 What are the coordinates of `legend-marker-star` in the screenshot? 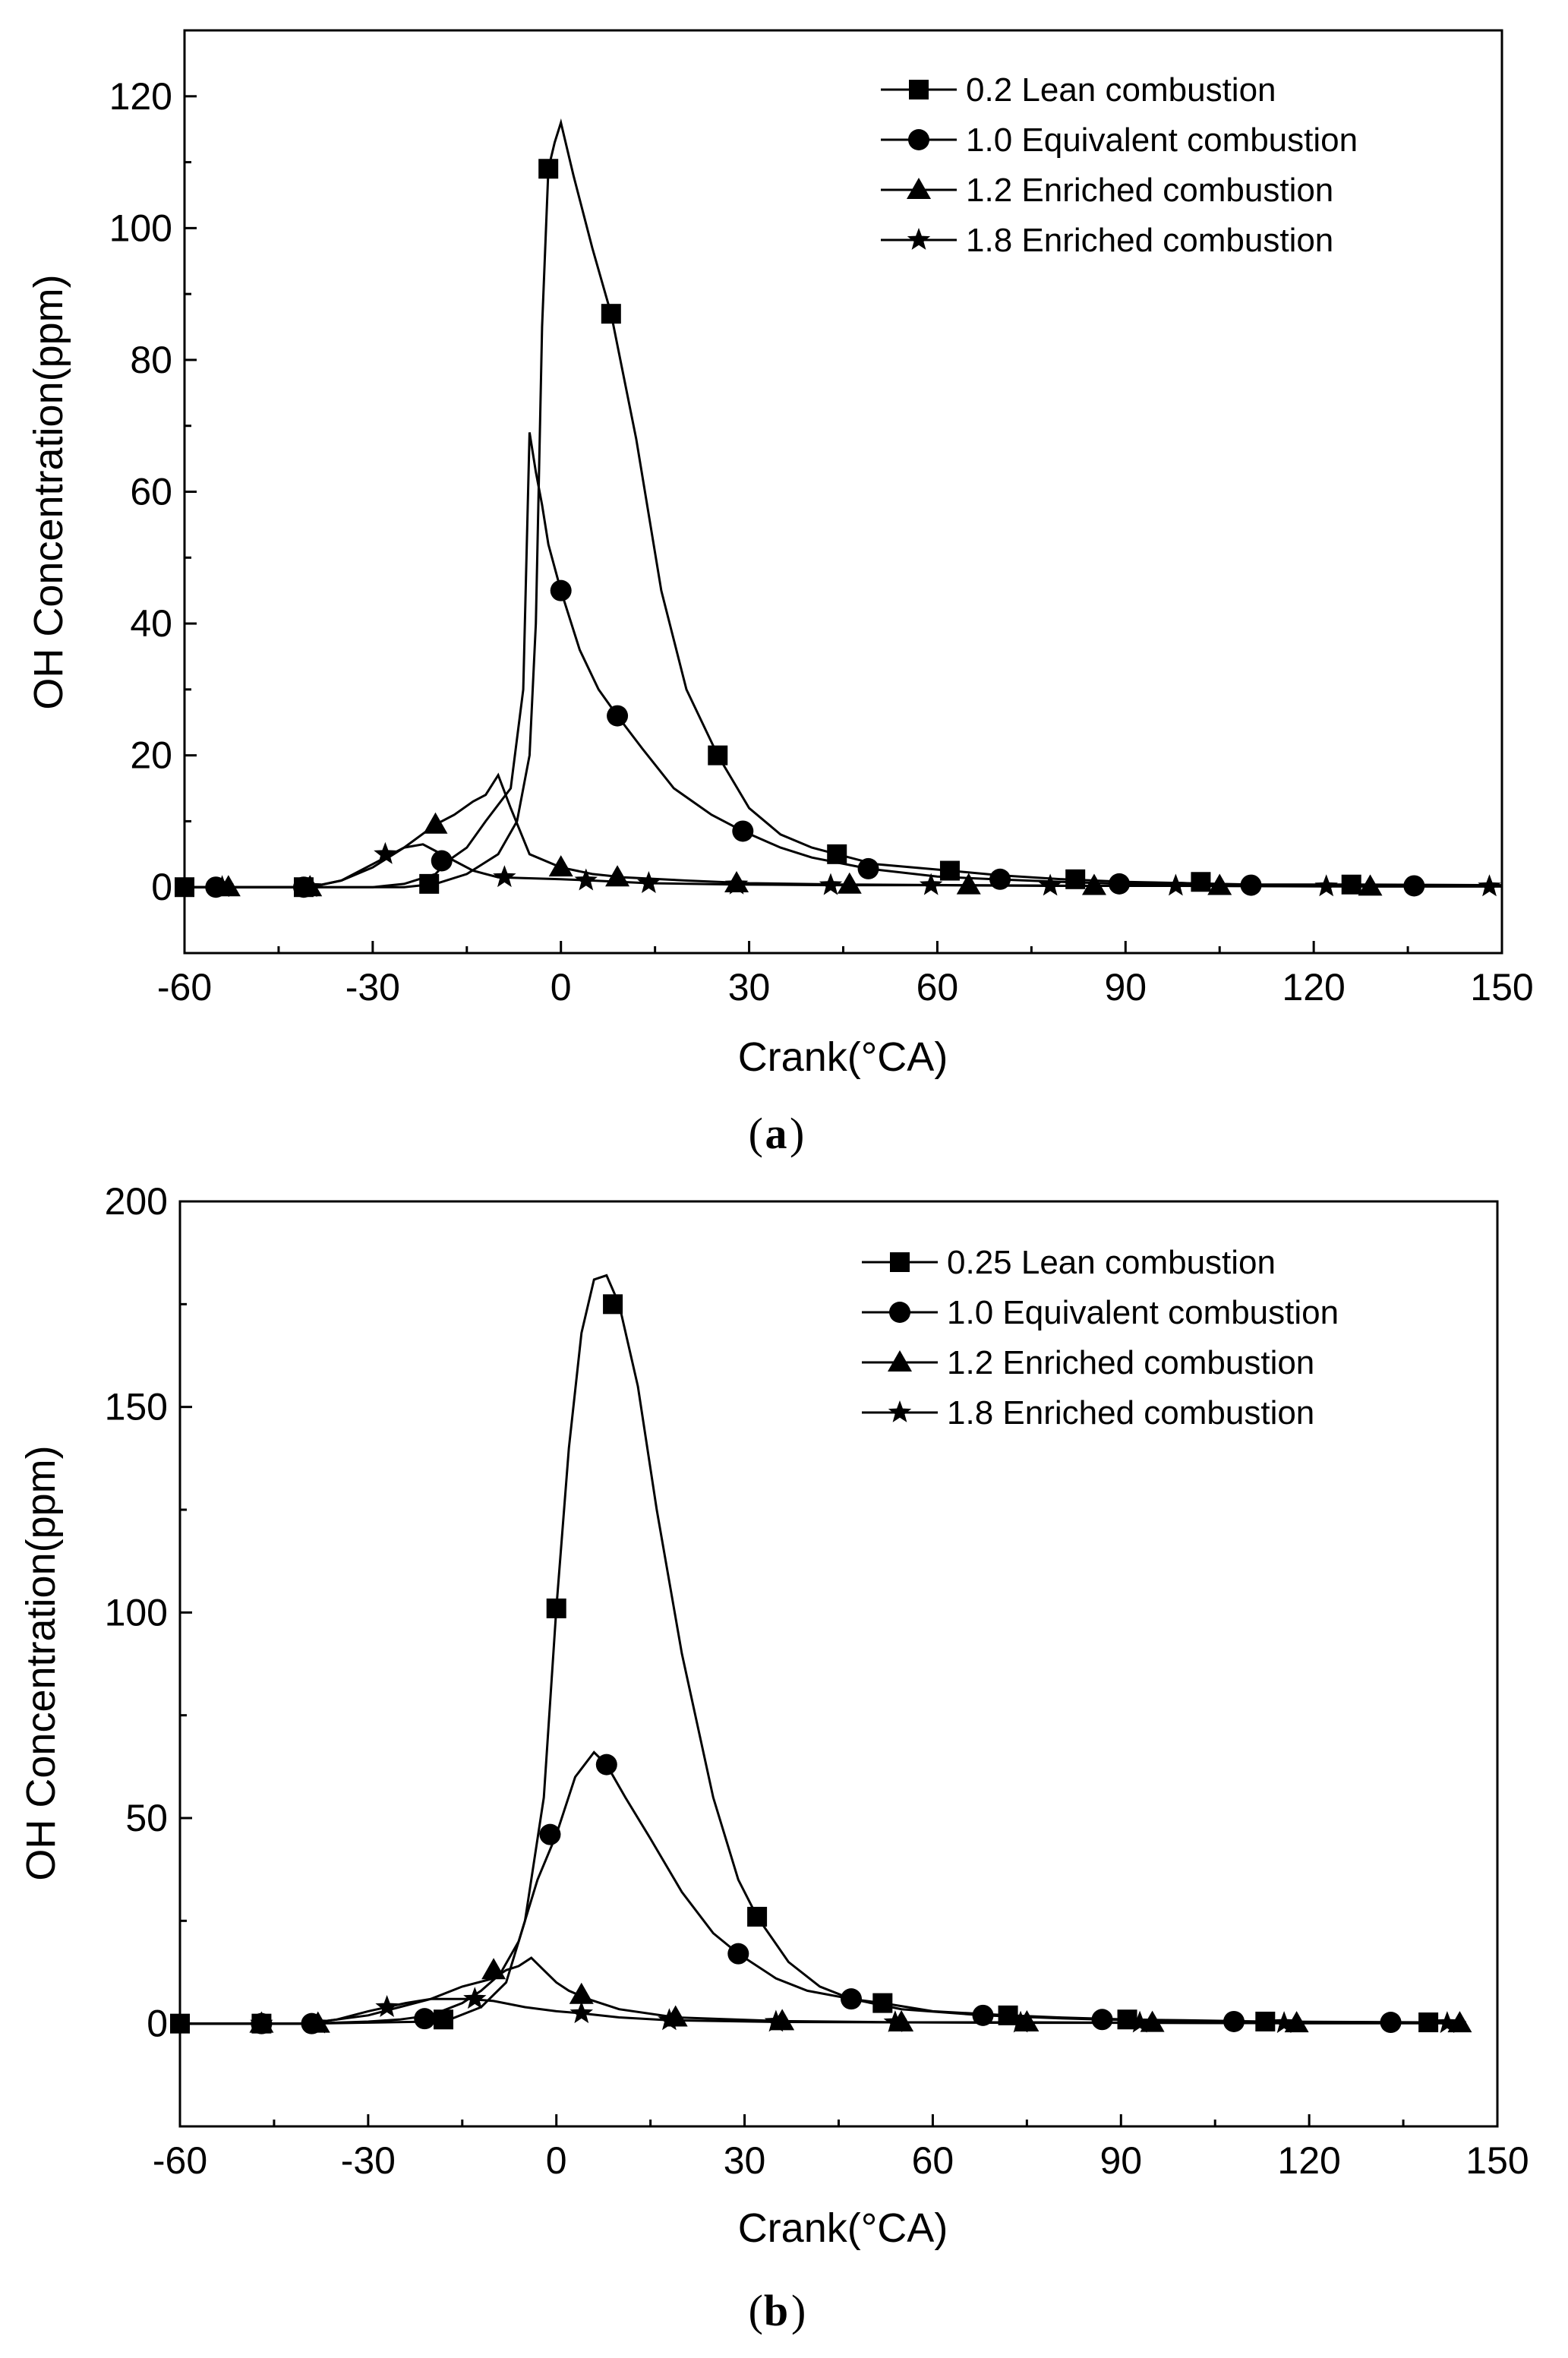 It's located at (900, 1411).